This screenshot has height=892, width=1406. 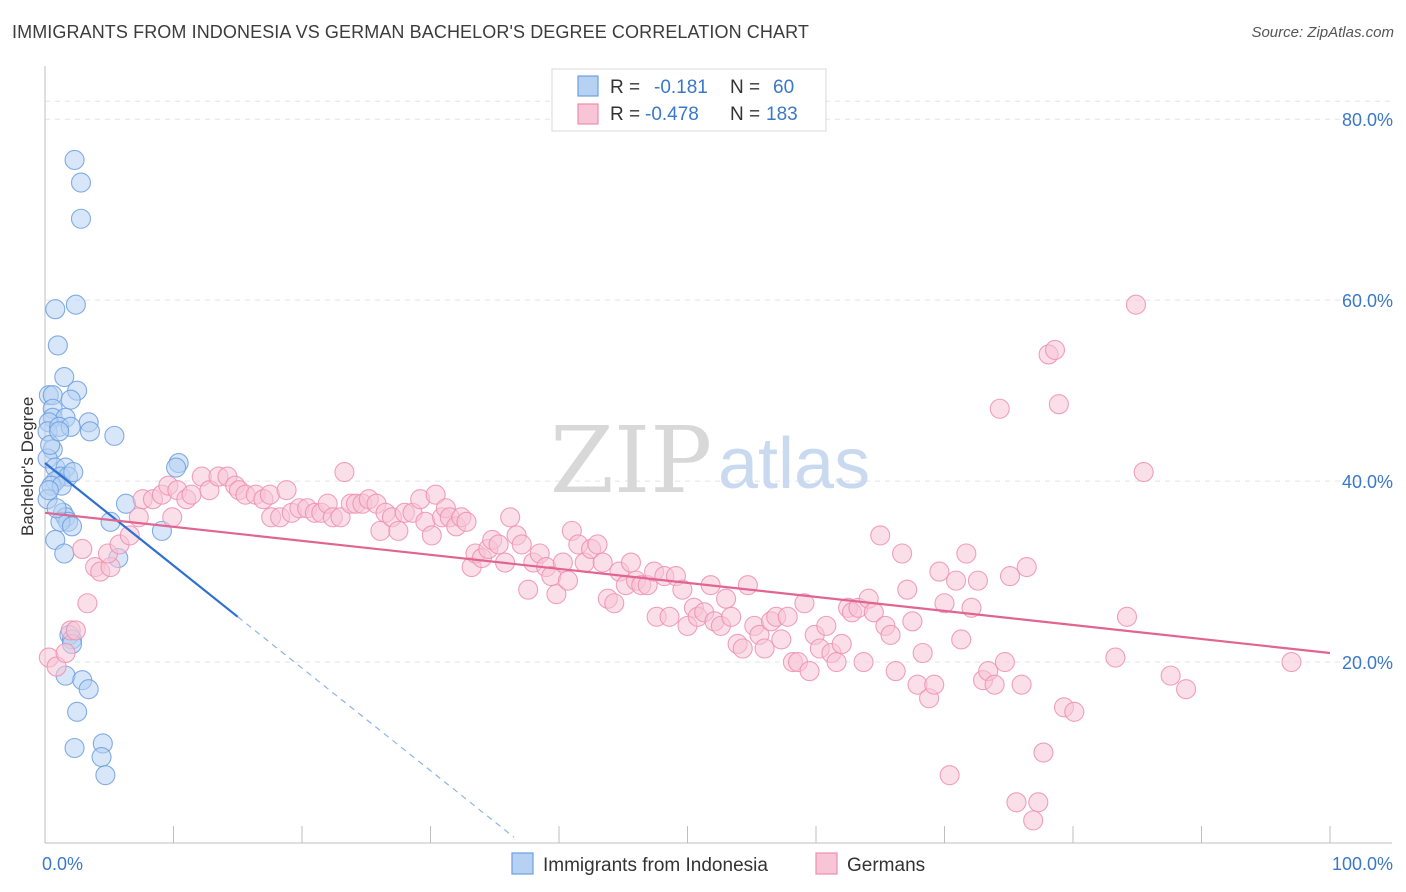 I want to click on y-tick-label: 80.0%, so click(x=1367, y=120).